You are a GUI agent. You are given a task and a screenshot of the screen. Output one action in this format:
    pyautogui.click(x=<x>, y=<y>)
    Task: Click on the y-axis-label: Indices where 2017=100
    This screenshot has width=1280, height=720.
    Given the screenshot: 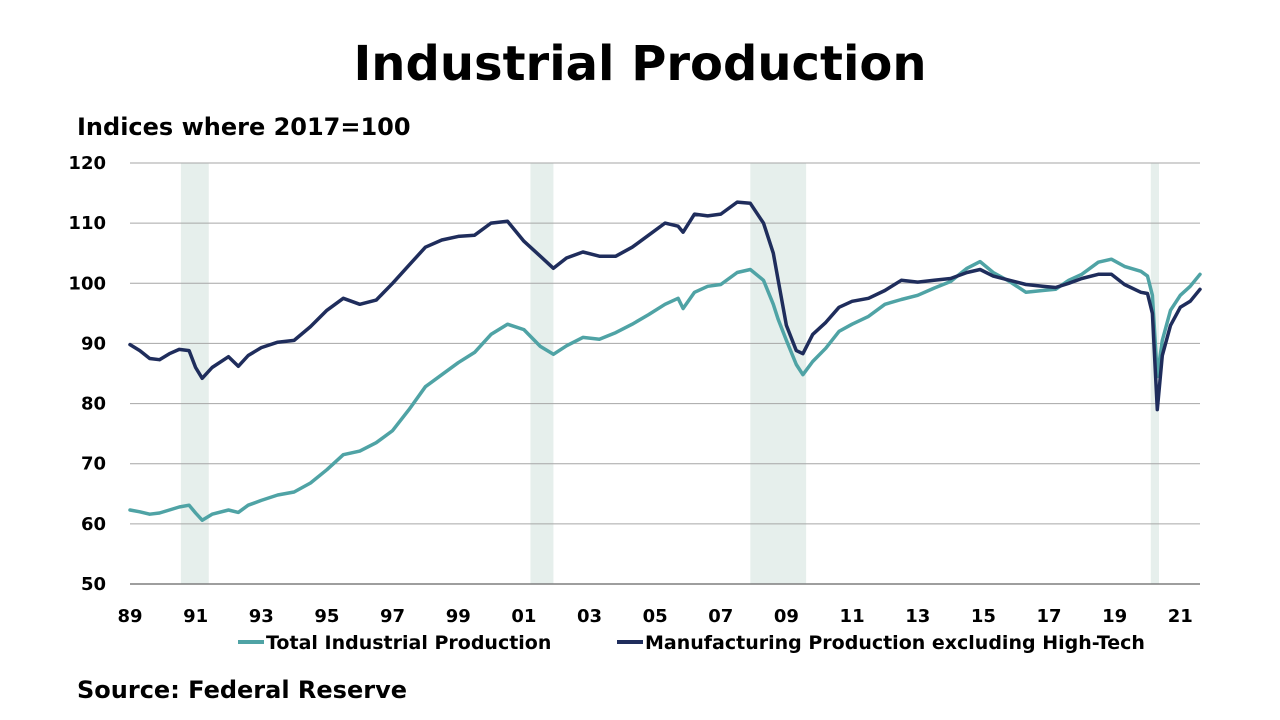 What is the action you would take?
    pyautogui.click(x=244, y=127)
    